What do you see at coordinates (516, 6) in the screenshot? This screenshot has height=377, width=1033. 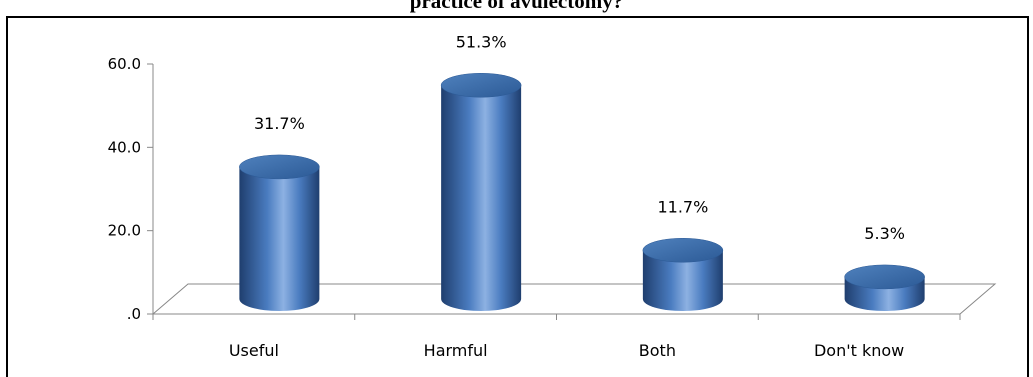 I see `page-title: practice of avulectomy?` at bounding box center [516, 6].